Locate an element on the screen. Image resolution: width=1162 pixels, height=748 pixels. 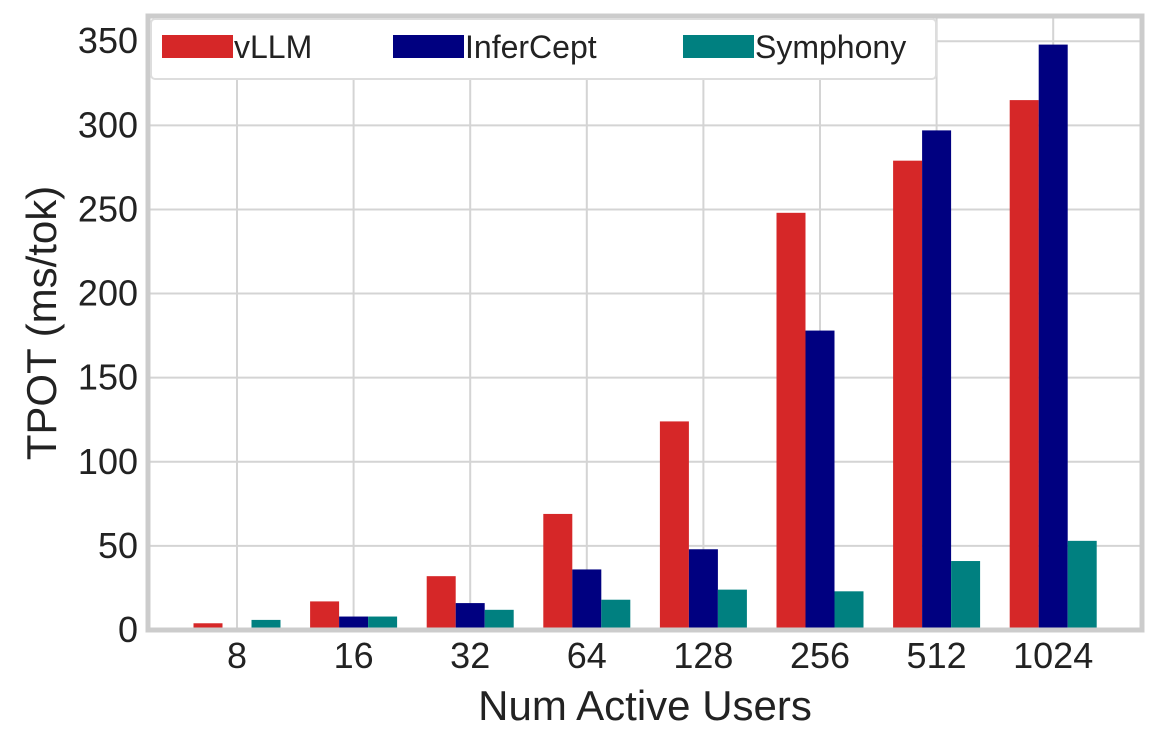
x-tick-label: 1024 is located at coordinates (1053, 655).